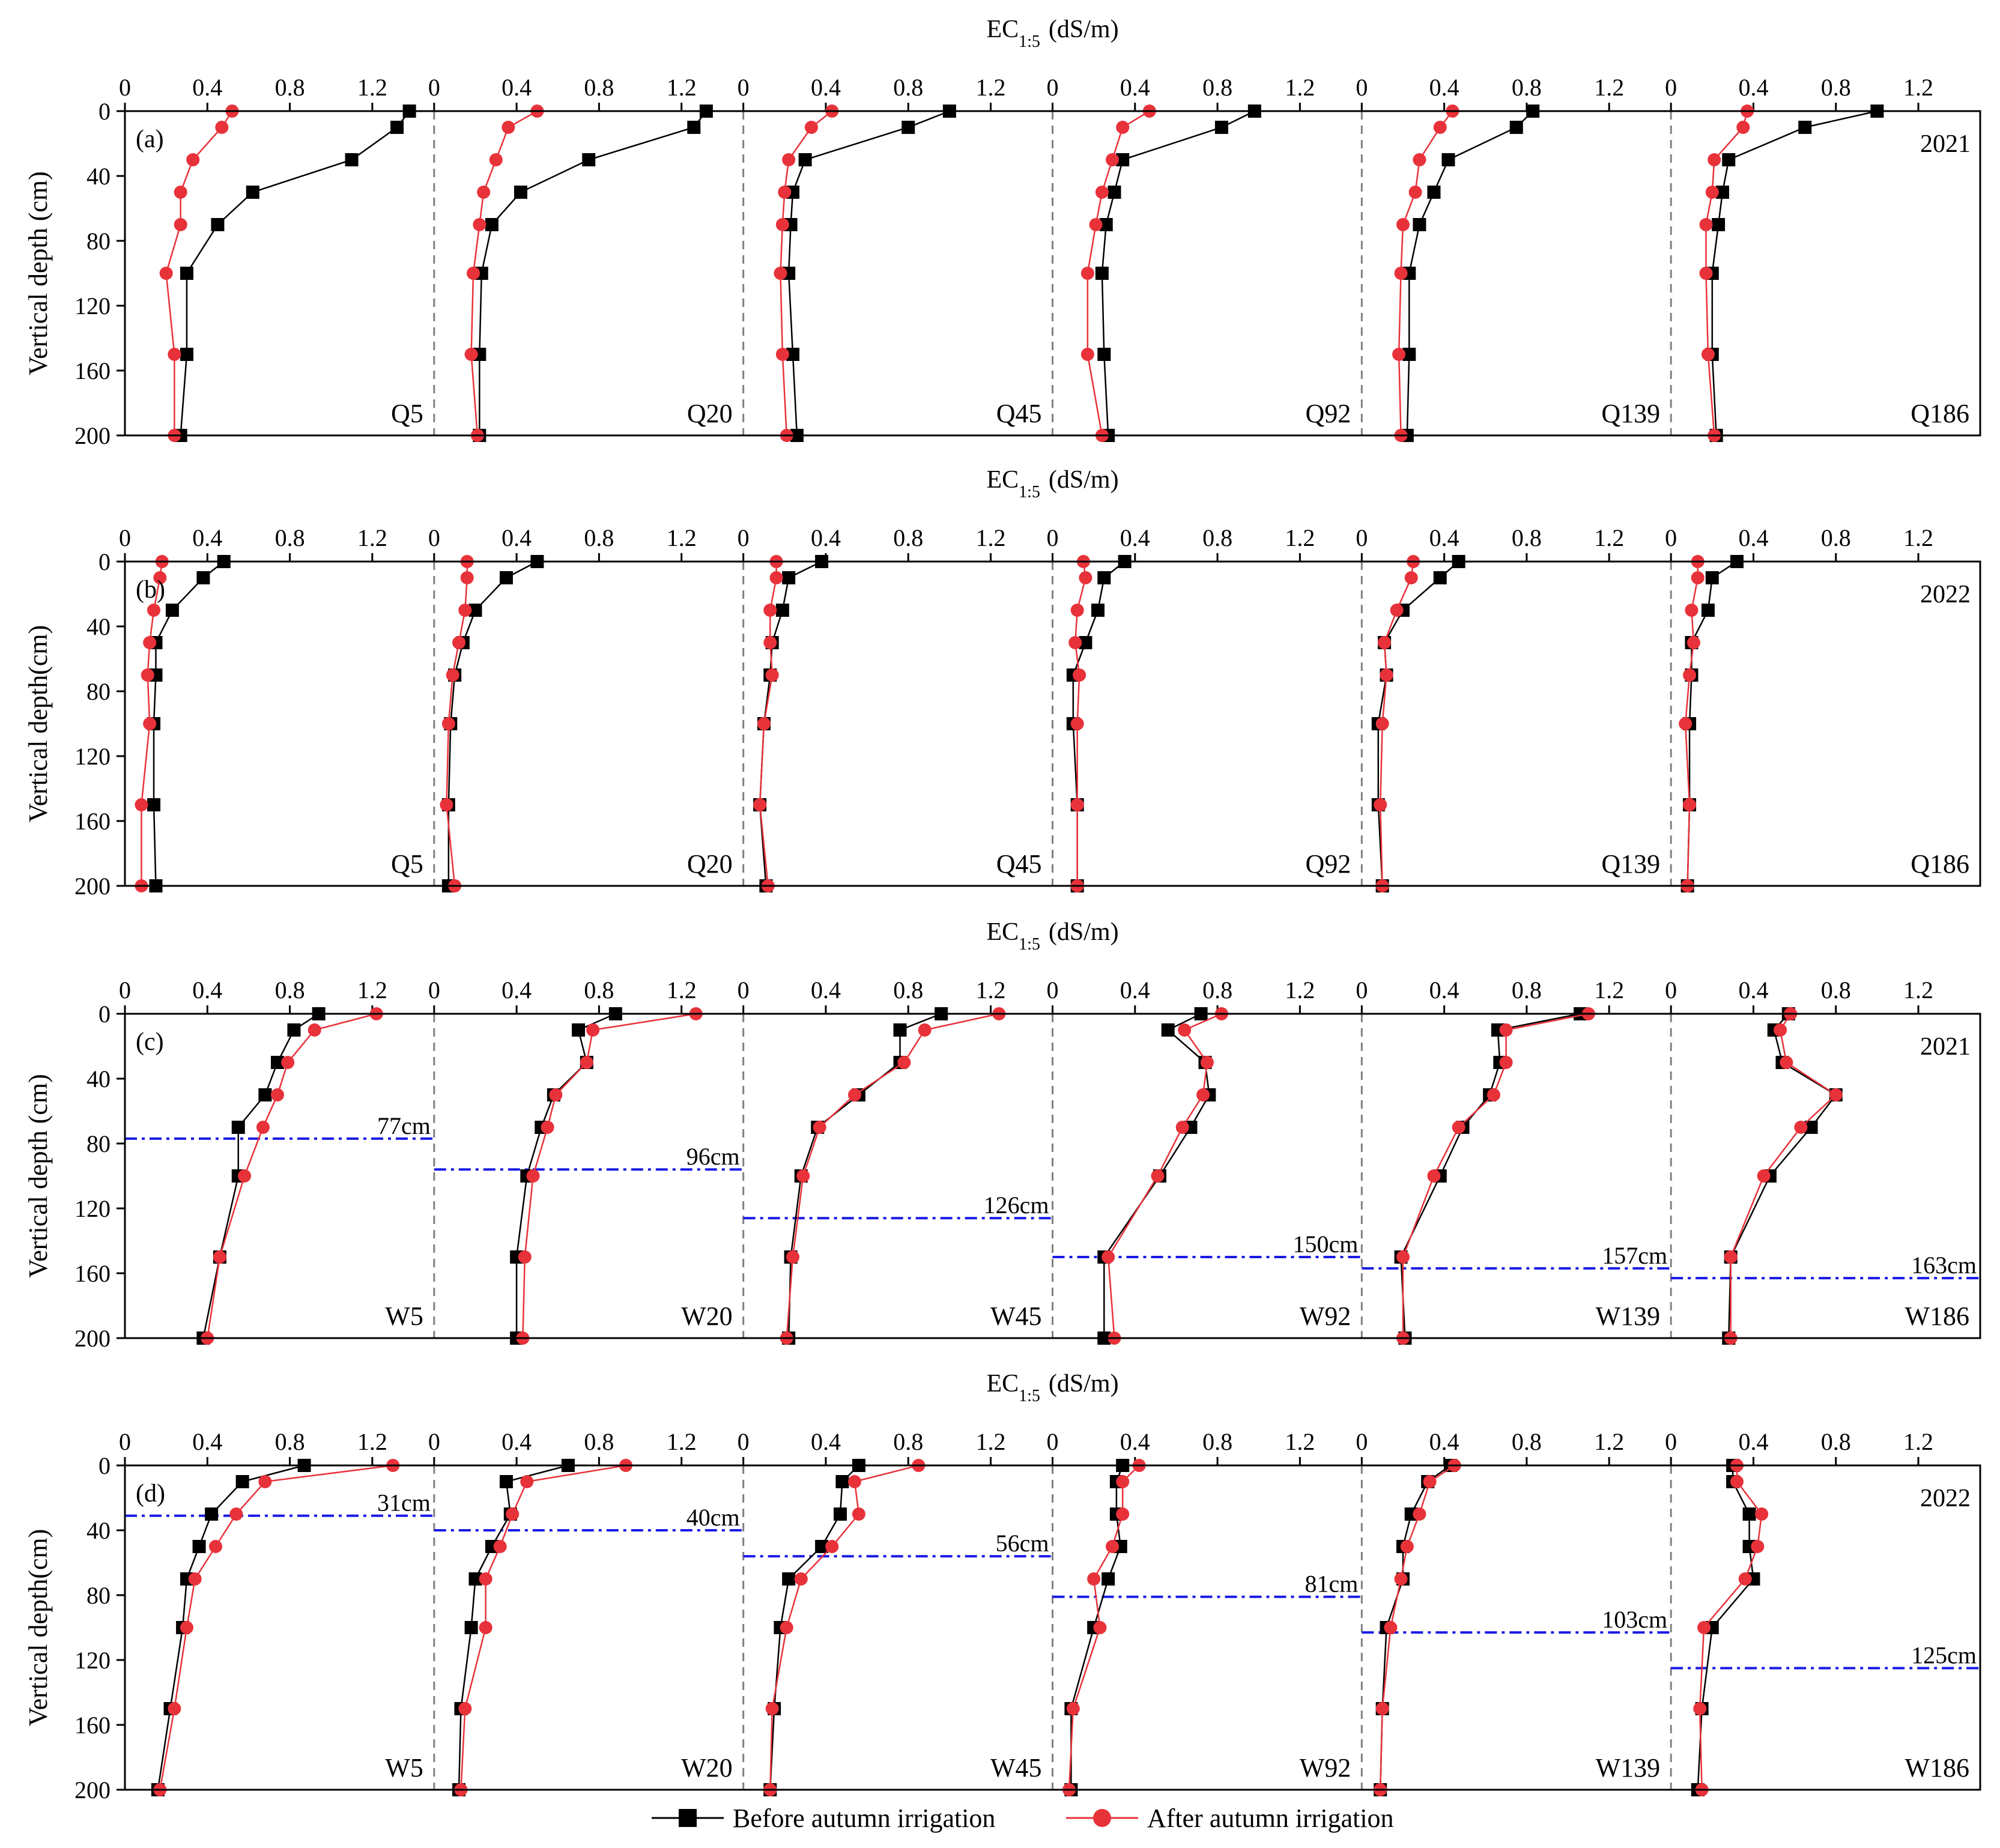  I want to click on subplot-W139: 0 0.4 0.8 1.2 157cm W139, so click(1513, 1161).